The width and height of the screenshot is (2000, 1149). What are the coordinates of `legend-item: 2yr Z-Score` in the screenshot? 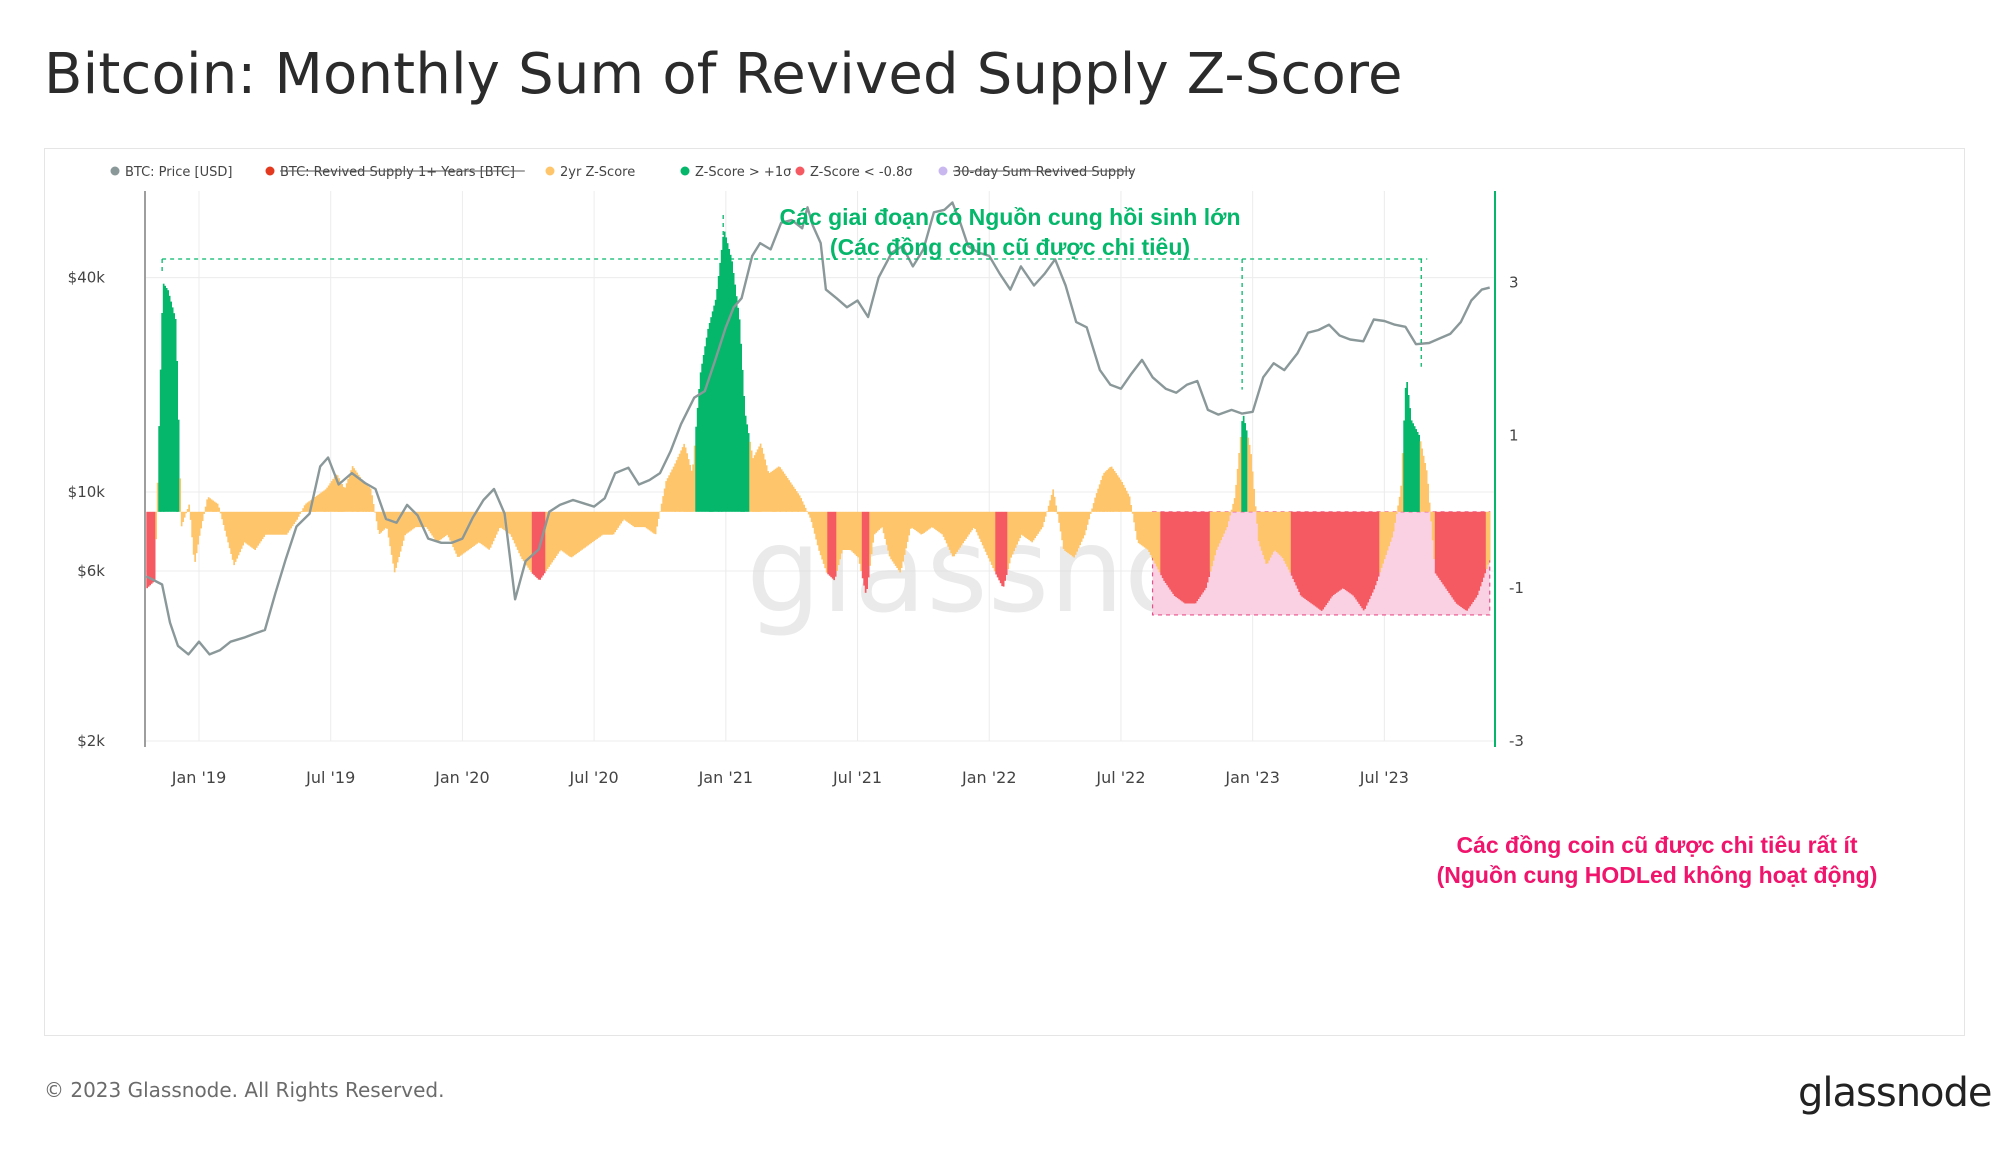 It's located at (590, 172).